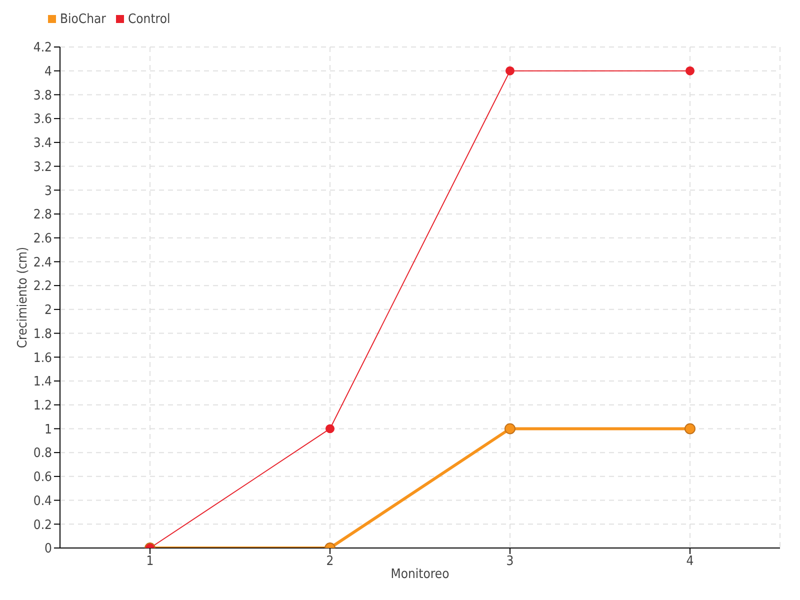  I want to click on y-tick-label: 4.2, so click(42, 48).